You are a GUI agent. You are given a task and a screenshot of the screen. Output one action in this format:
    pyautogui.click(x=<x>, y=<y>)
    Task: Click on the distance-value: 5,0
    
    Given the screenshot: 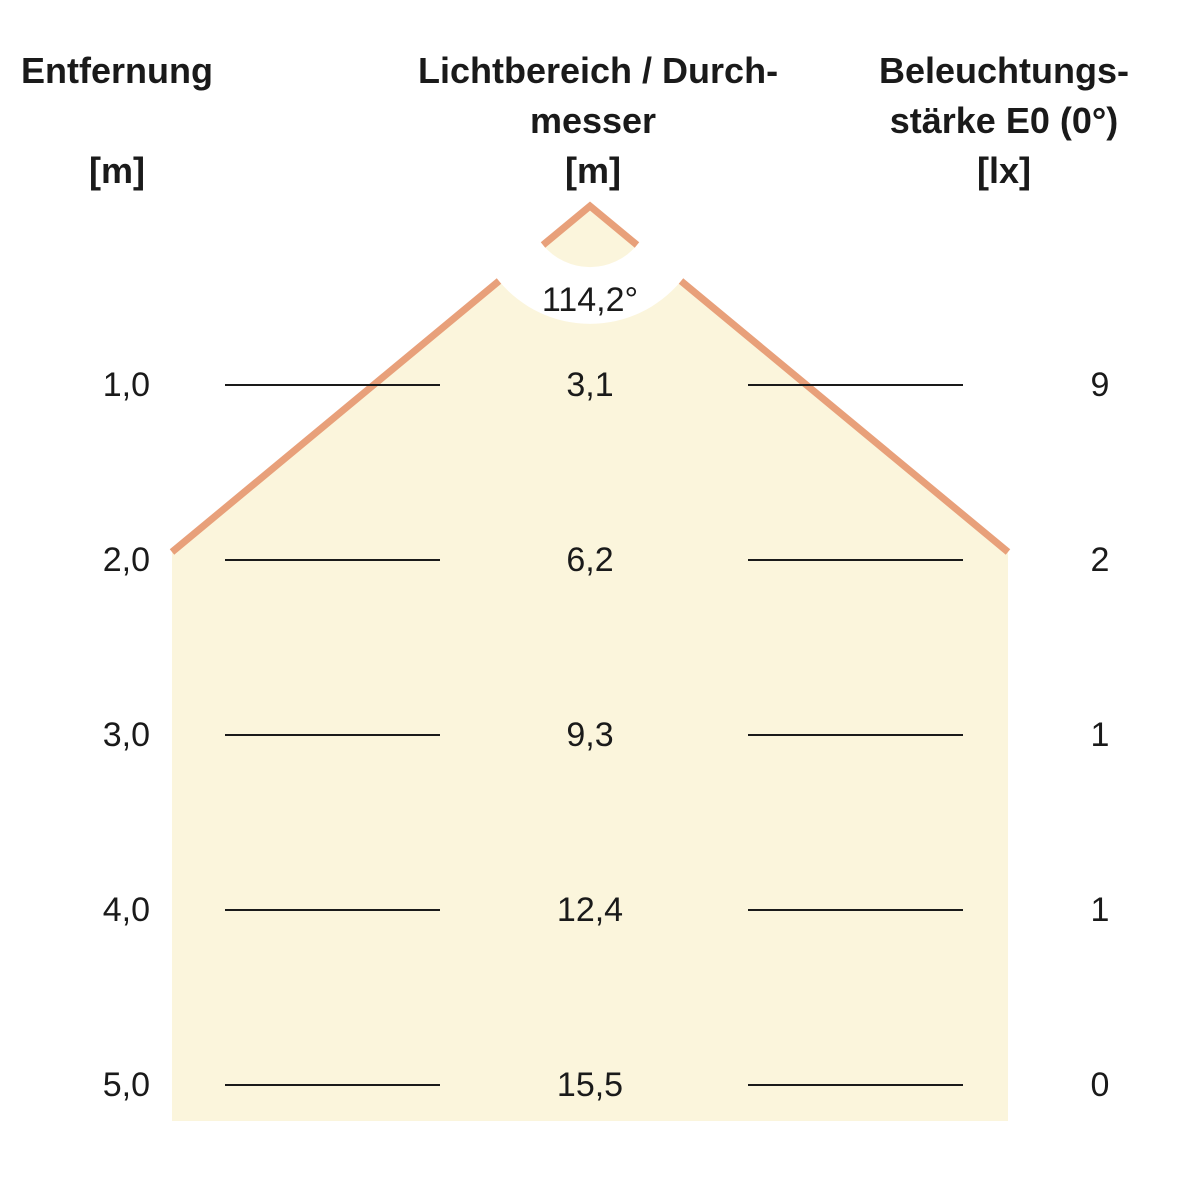 What is the action you would take?
    pyautogui.click(x=126, y=1085)
    